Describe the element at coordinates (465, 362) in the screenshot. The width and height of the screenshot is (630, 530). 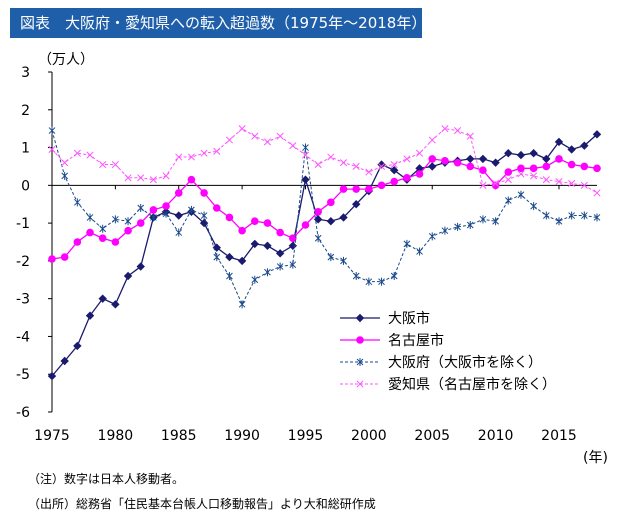
I see `legend-label: 大阪府（大阪市を除く）` at that location.